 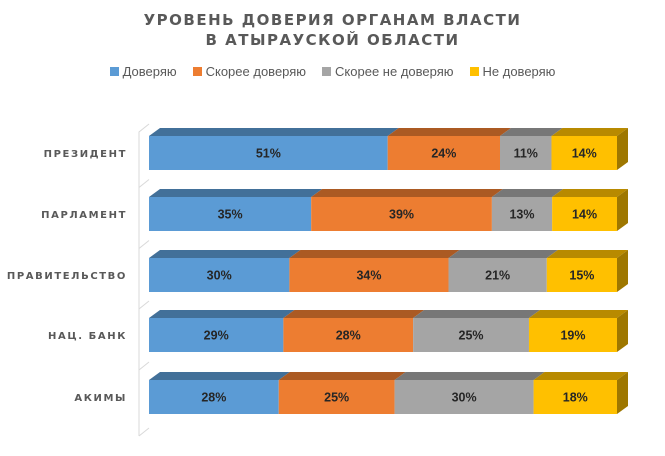 I want to click on category-label: НАЦ. БАНК, so click(x=87, y=336).